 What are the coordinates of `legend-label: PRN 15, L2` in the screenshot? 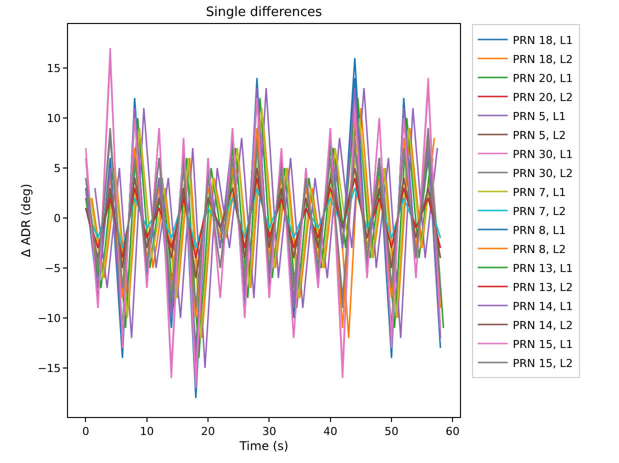 It's located at (542, 363).